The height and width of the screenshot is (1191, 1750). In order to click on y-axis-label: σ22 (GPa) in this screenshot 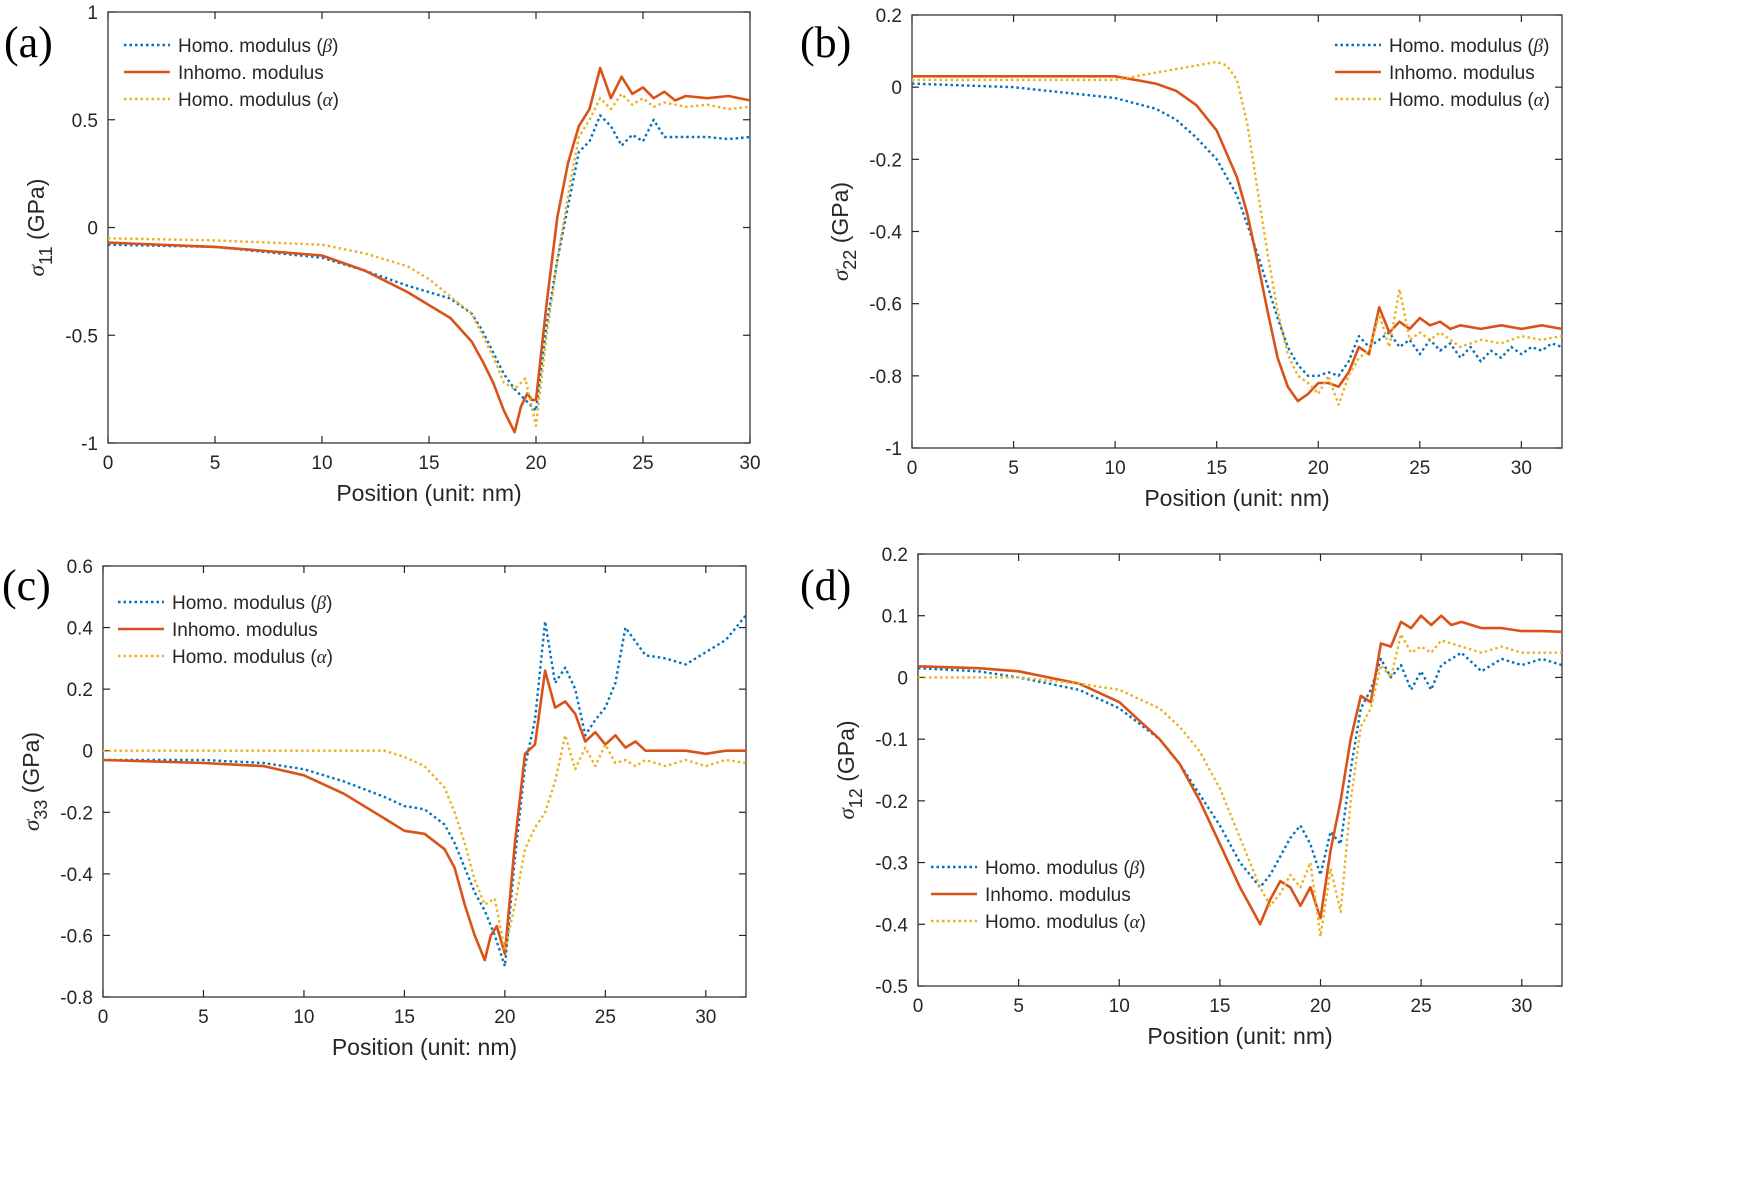, I will do `click(843, 231)`.